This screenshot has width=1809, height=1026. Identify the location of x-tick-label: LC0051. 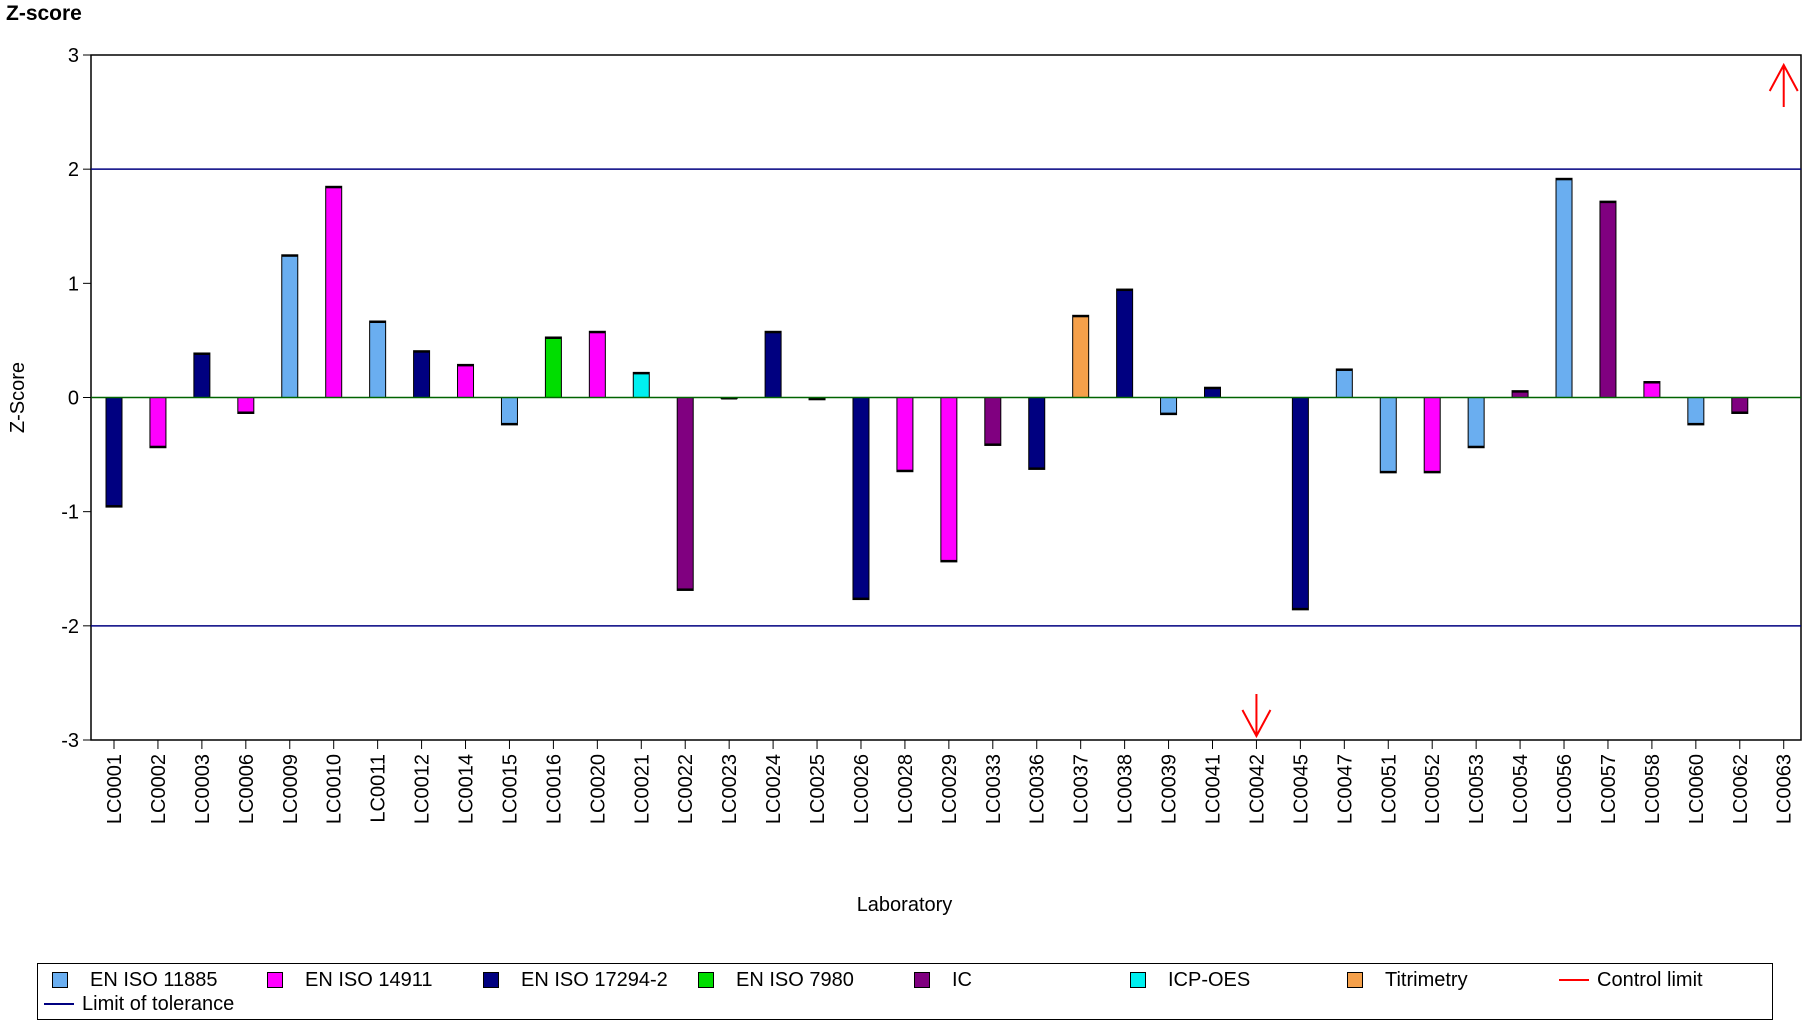
(1389, 789).